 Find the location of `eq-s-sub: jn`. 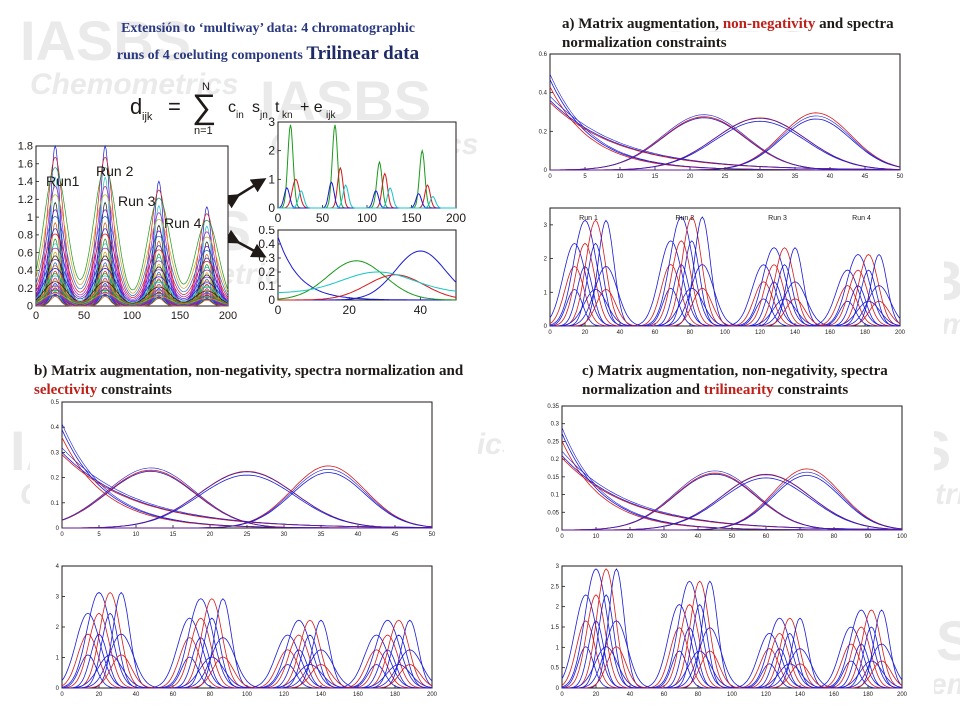

eq-s-sub: jn is located at coordinates (263, 115).